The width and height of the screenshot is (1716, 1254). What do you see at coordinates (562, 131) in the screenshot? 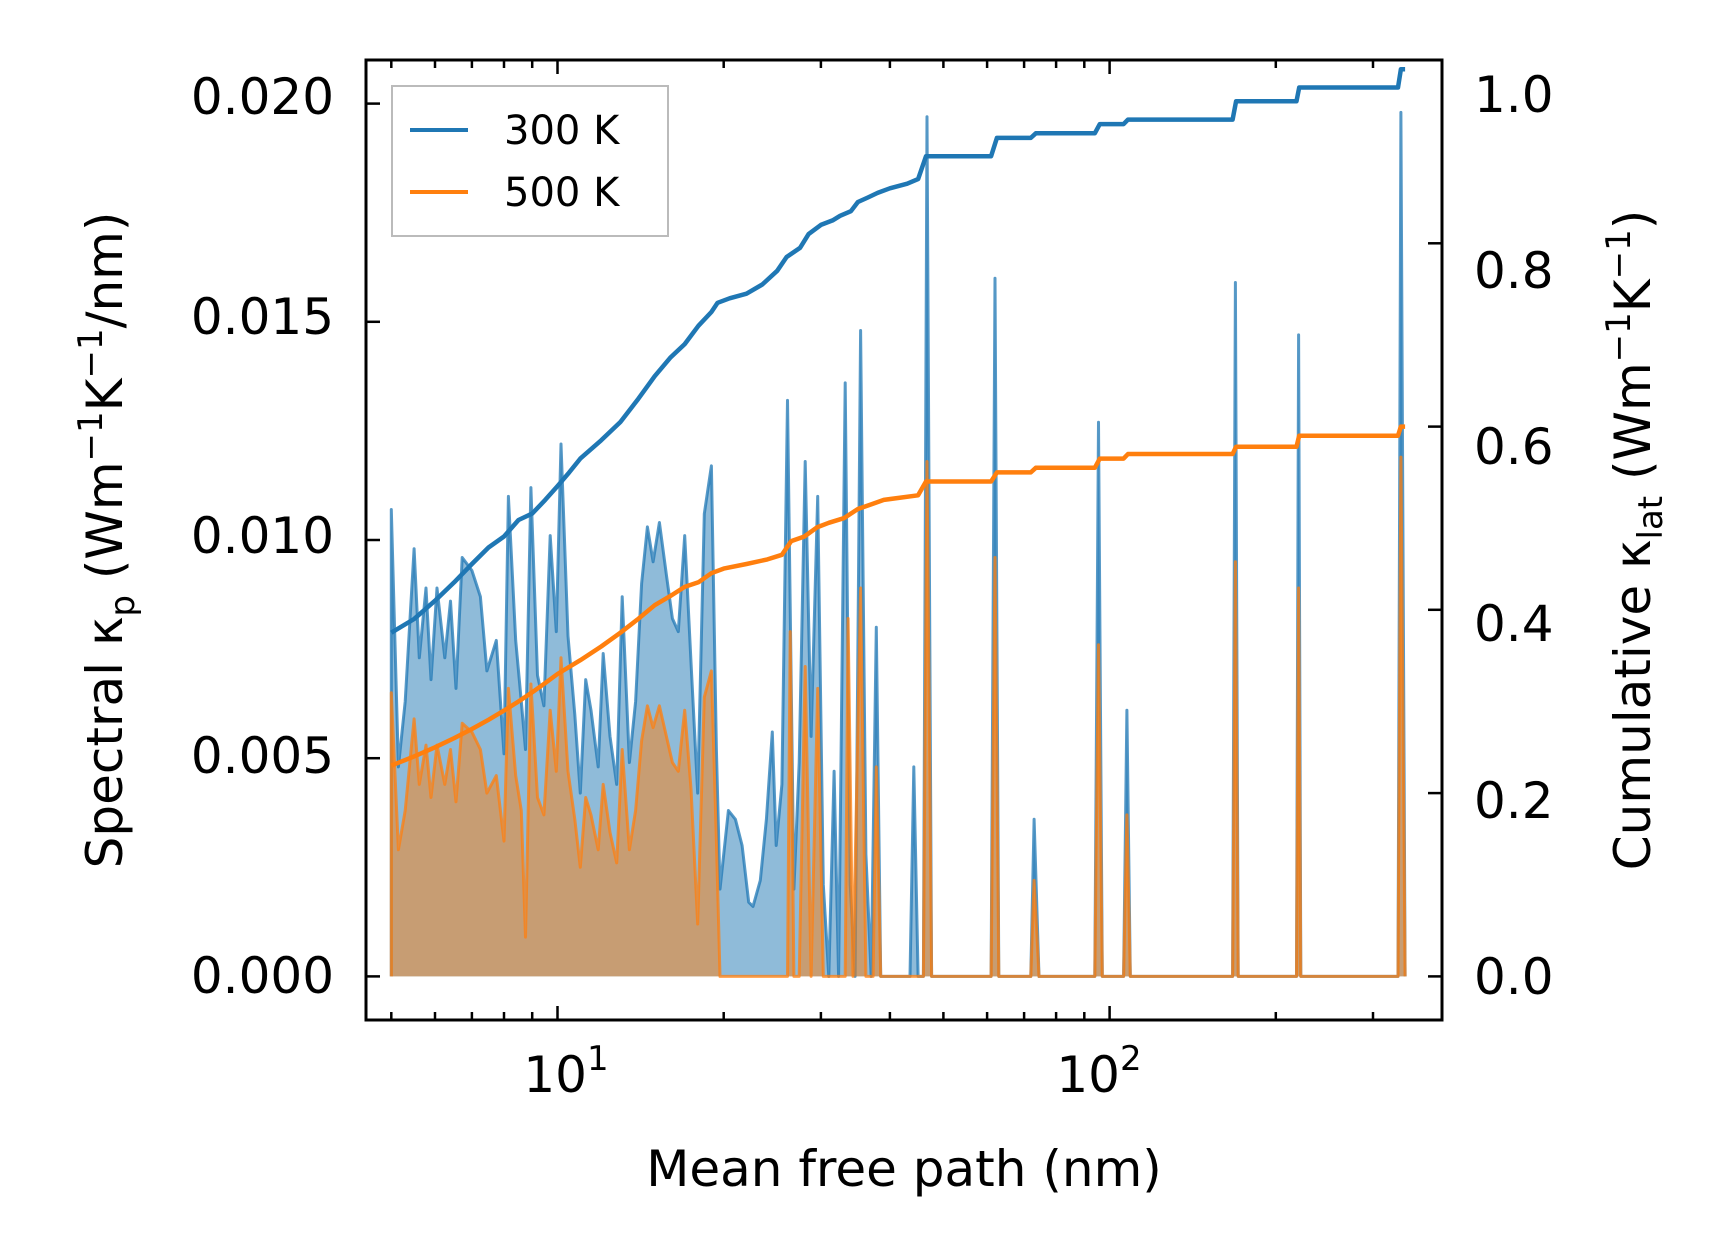
I see `legend-label-300k: 300 K` at bounding box center [562, 131].